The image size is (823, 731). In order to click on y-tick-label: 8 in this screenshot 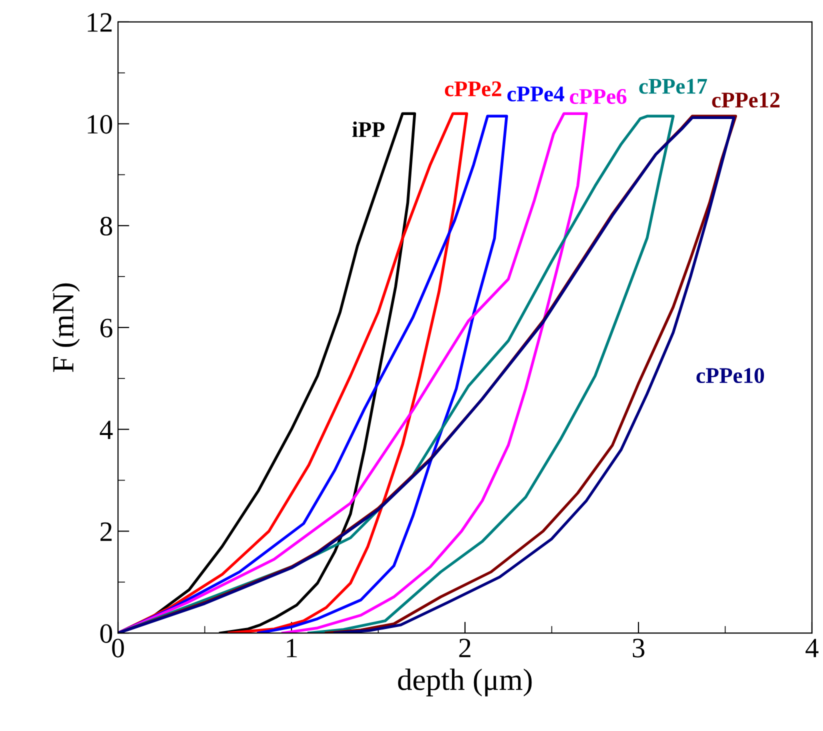, I will do `click(106, 226)`.